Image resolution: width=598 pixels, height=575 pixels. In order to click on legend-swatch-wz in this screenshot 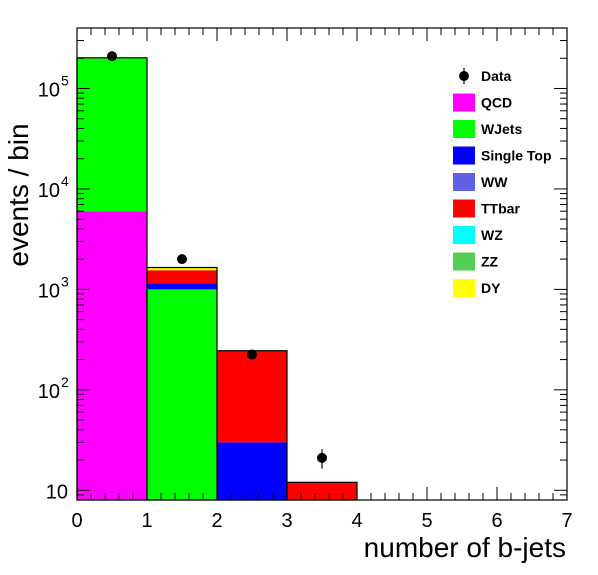, I will do `click(464, 235)`.